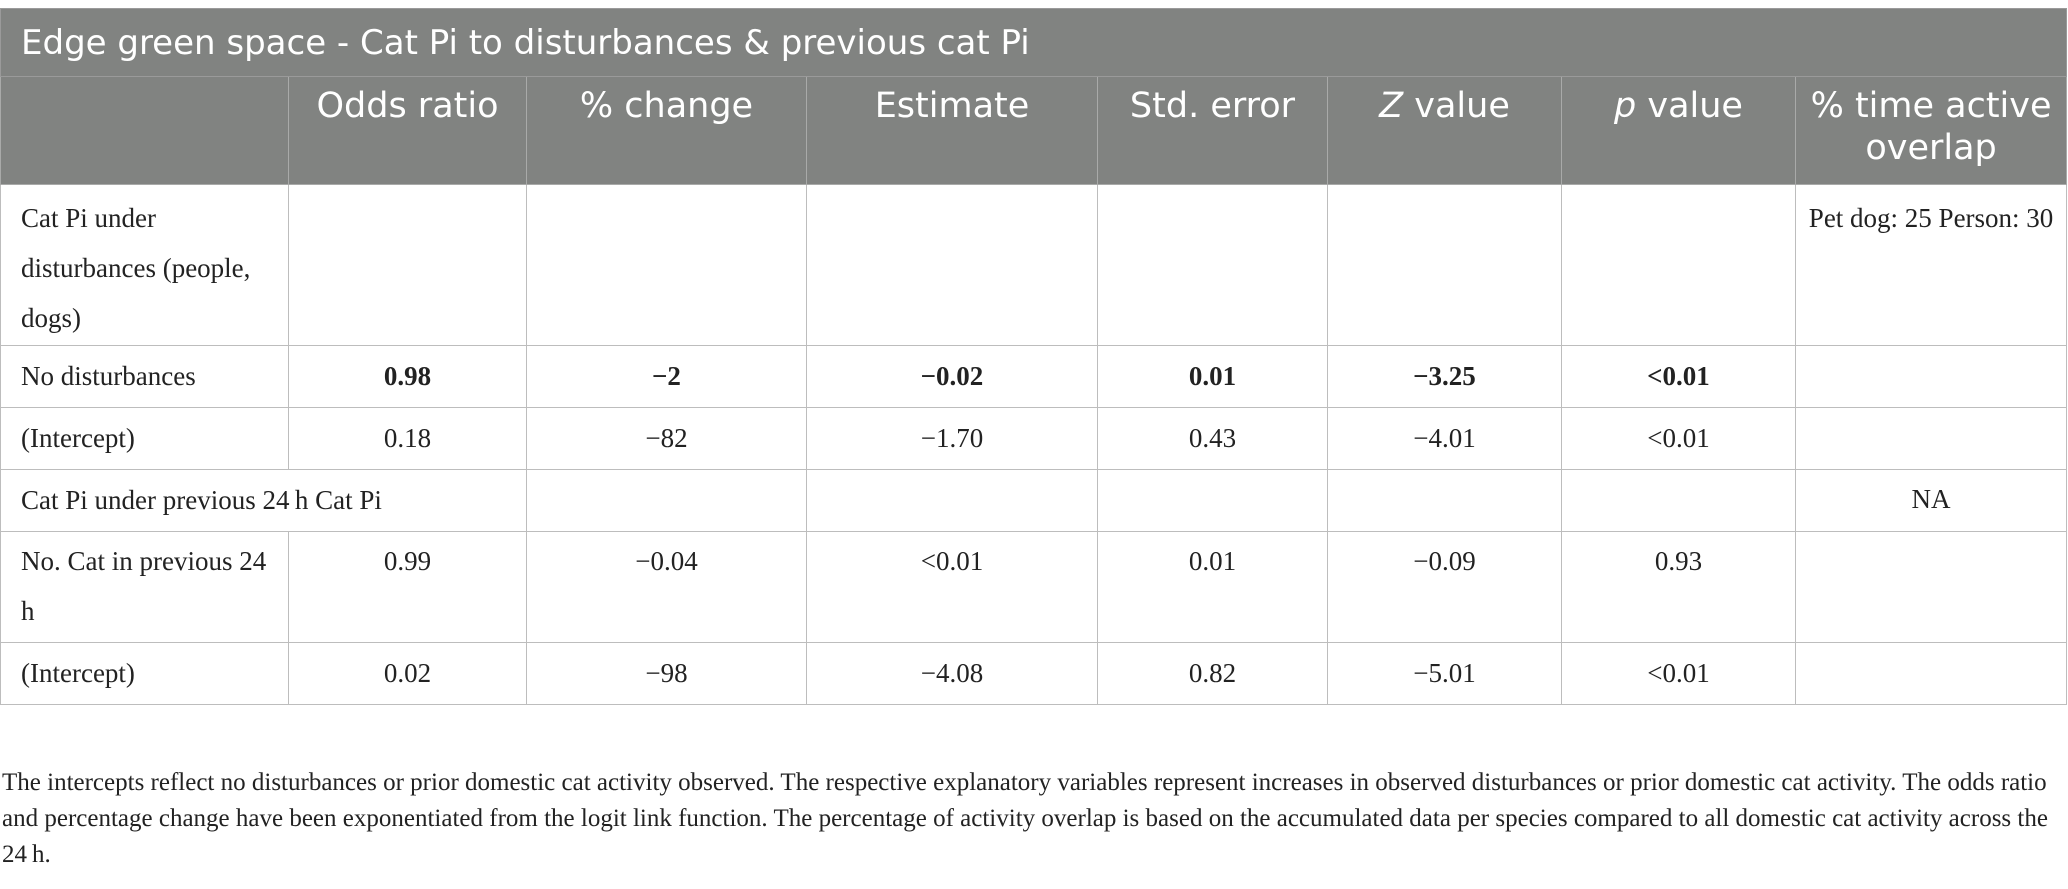 Image resolution: width=2068 pixels, height=889 pixels. I want to click on table-row: (Intercept) 0.18 −82 −1.70 0.43 −4.01 <0.01, so click(1034, 438).